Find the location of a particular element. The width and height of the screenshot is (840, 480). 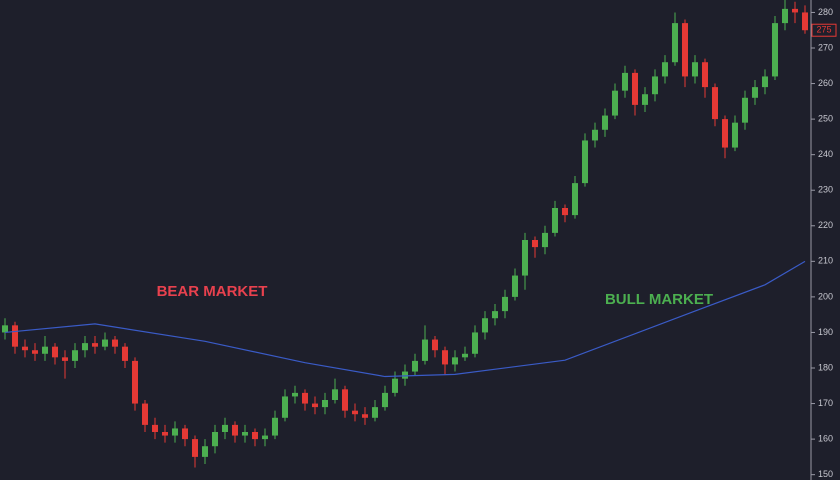

last-price-box is located at coordinates (824, 30).